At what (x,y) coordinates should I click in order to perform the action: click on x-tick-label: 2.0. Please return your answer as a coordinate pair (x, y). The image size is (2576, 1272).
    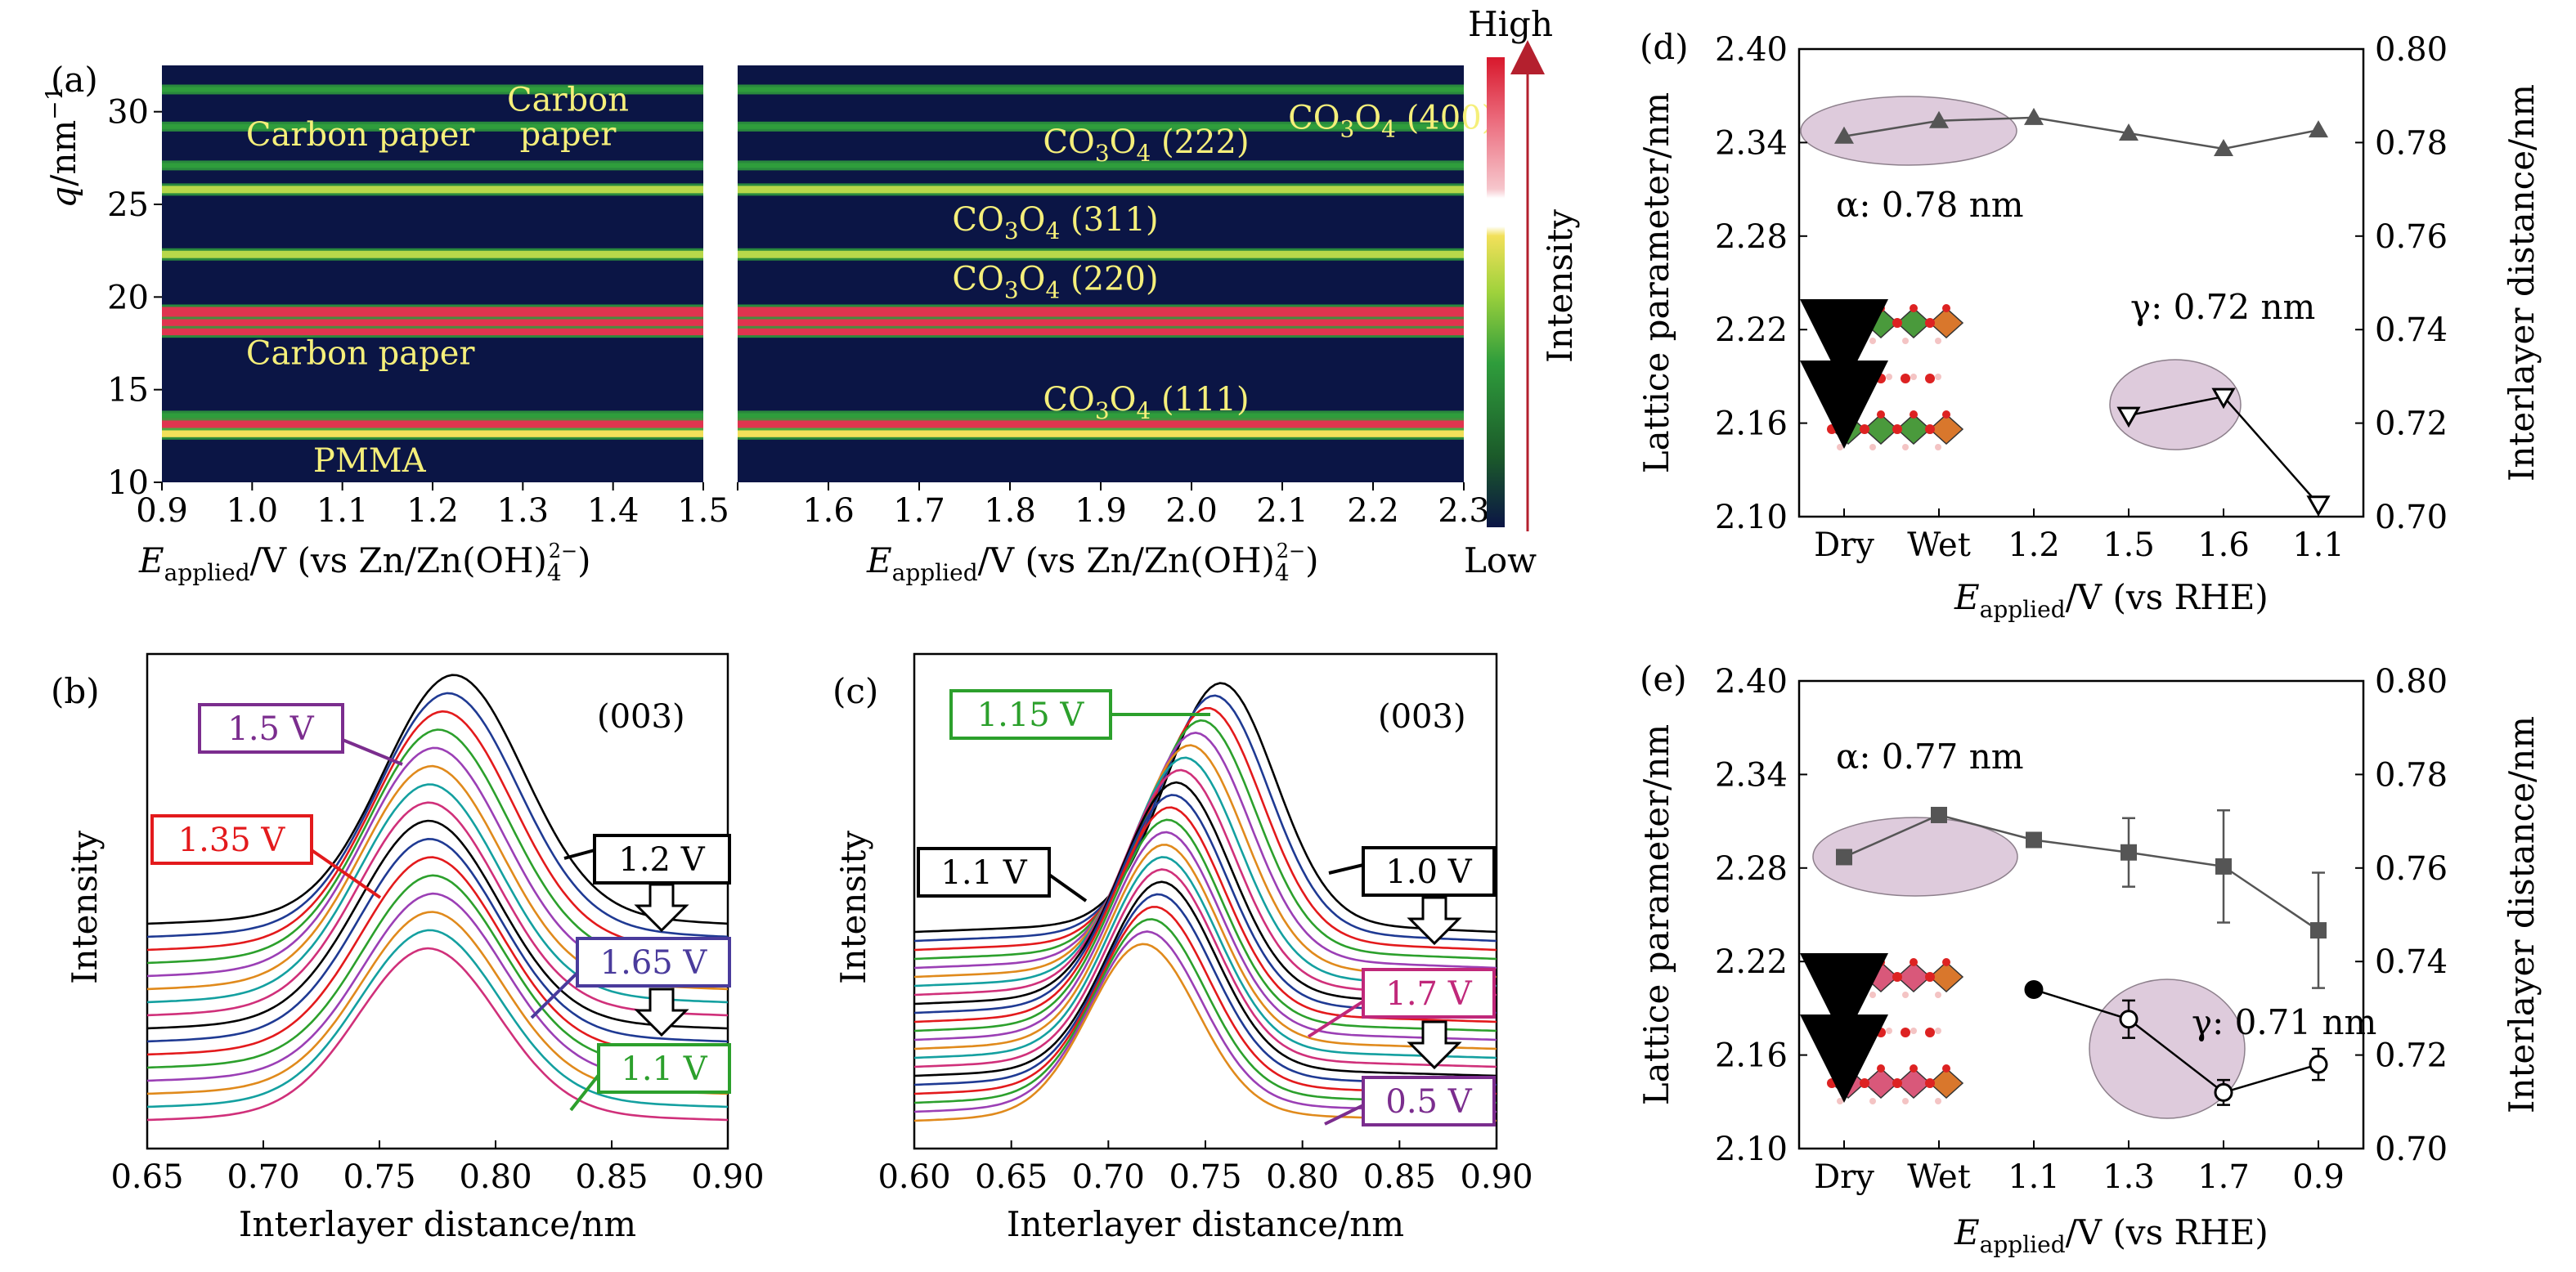
    Looking at the image, I should click on (1192, 511).